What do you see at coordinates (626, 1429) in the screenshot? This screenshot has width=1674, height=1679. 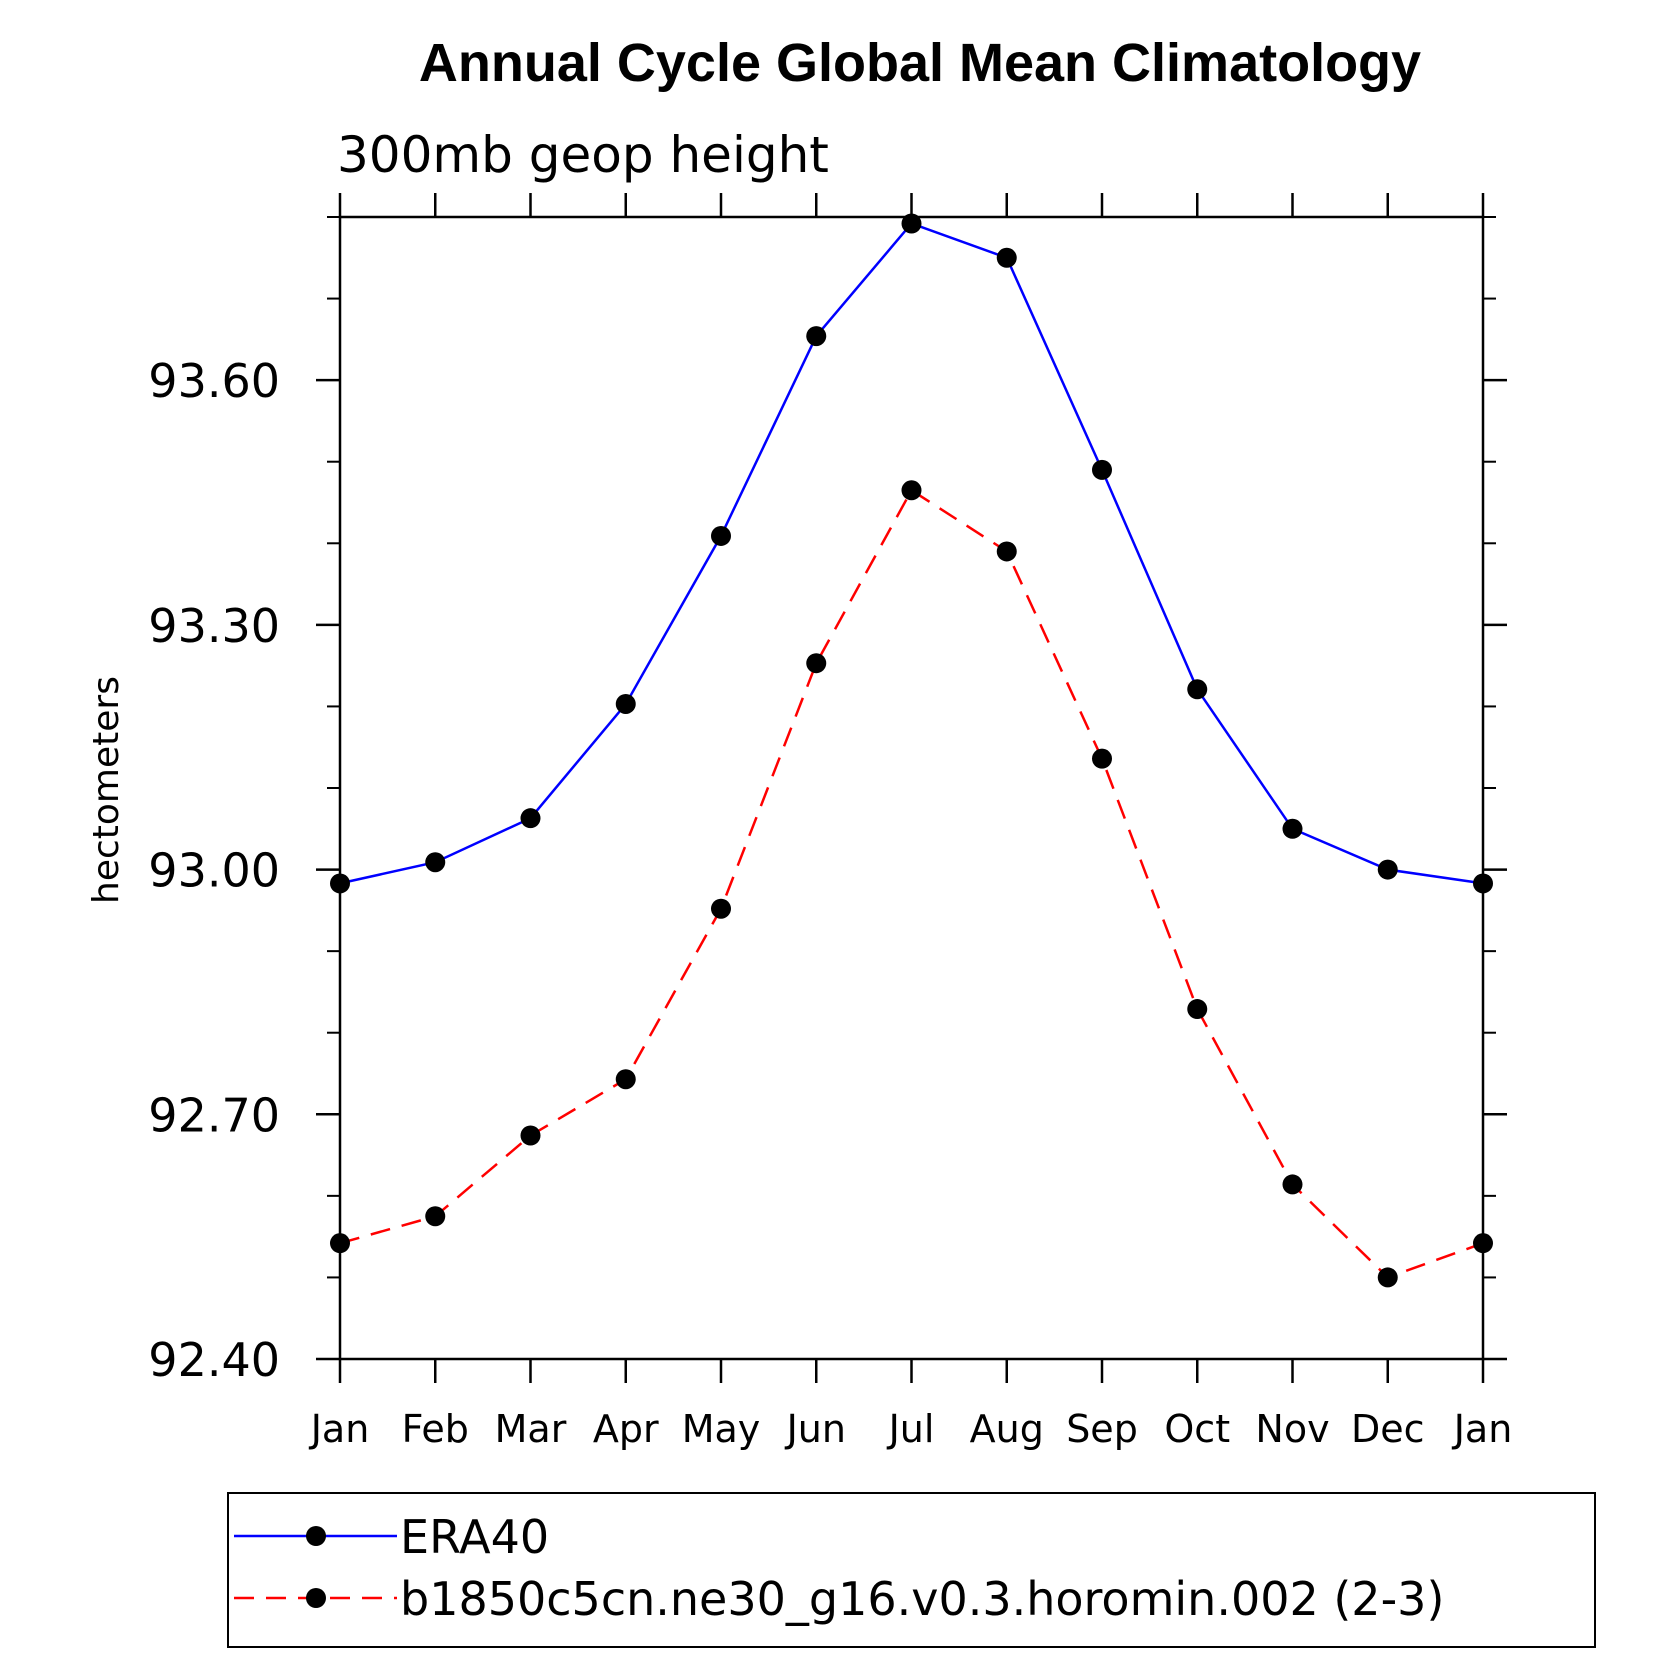 I see `x-tick-label: Apr` at bounding box center [626, 1429].